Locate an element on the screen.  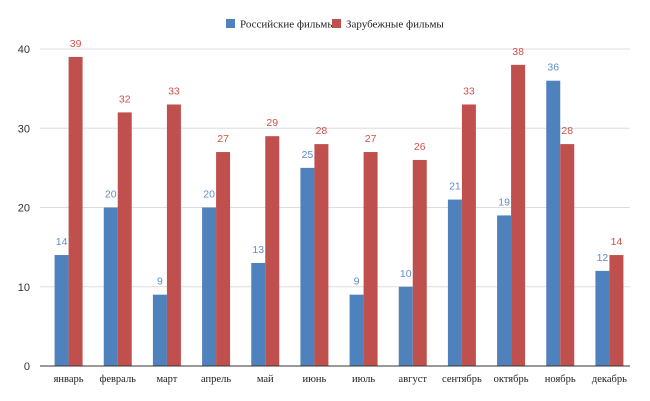
x-category-label: апрель is located at coordinates (216, 379).